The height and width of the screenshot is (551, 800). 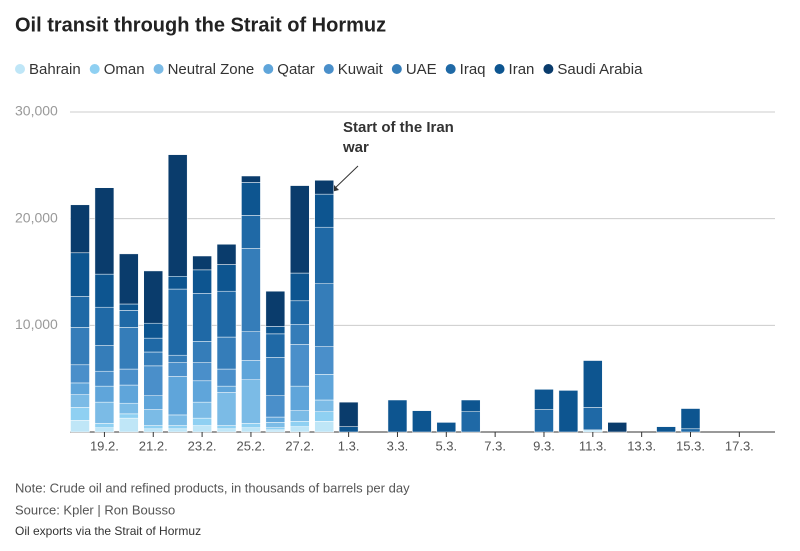 I want to click on legend-label: Kuwait, so click(x=361, y=69).